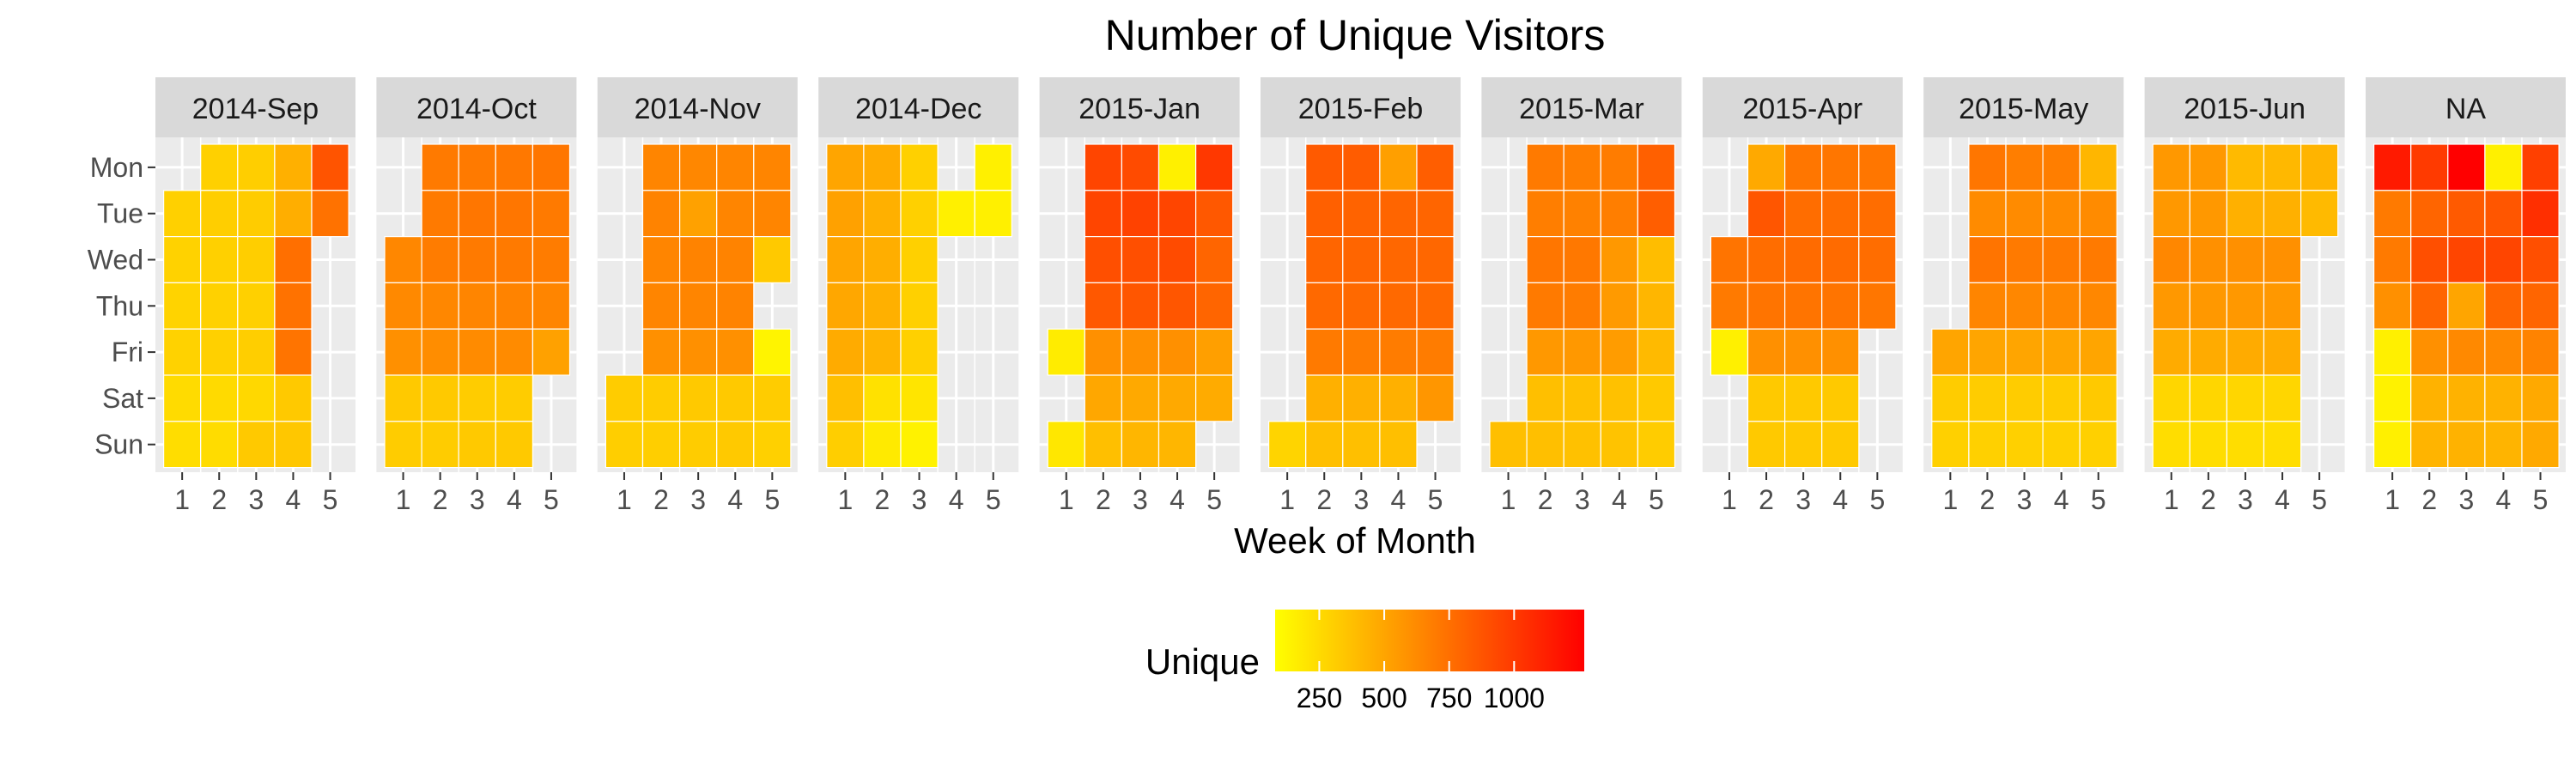 The height and width of the screenshot is (777, 2576). Describe the element at coordinates (1449, 698) in the screenshot. I see `legend-tick-label: 750` at that location.